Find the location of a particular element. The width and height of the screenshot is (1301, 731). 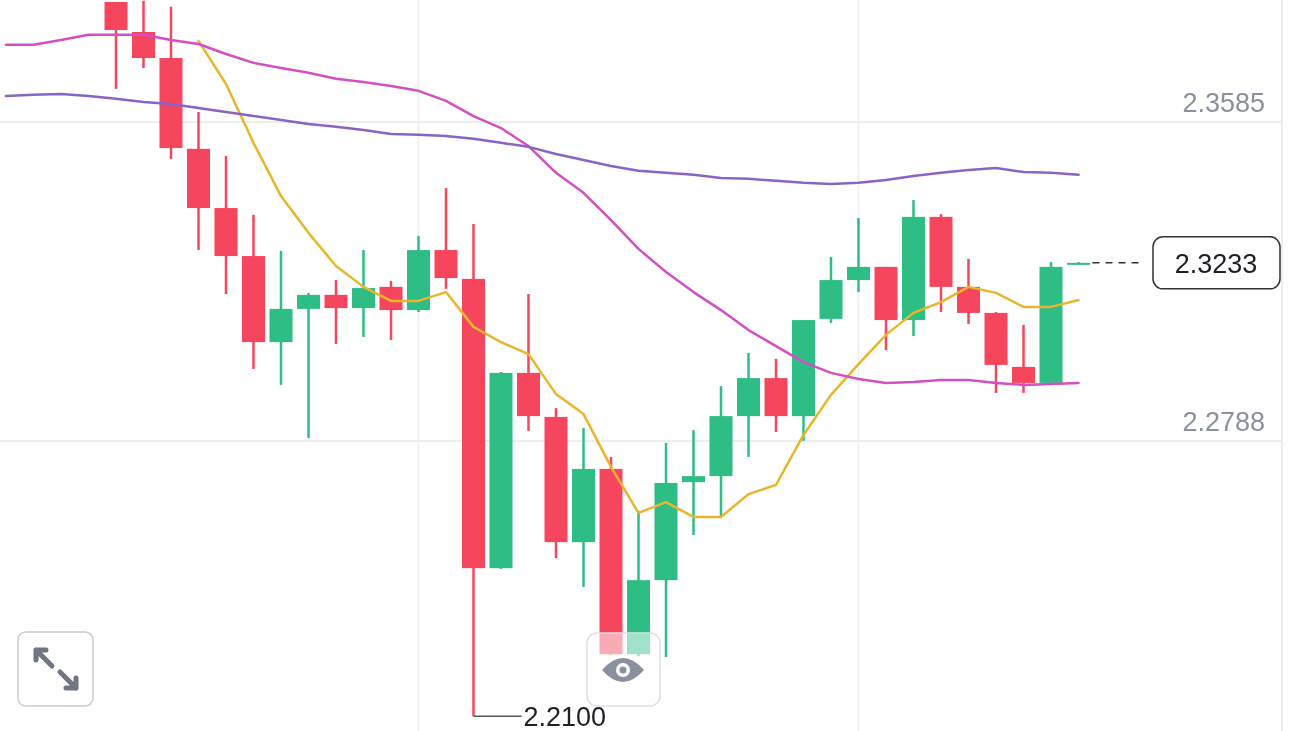

y-tick-label: 2.2788 is located at coordinates (1223, 421).